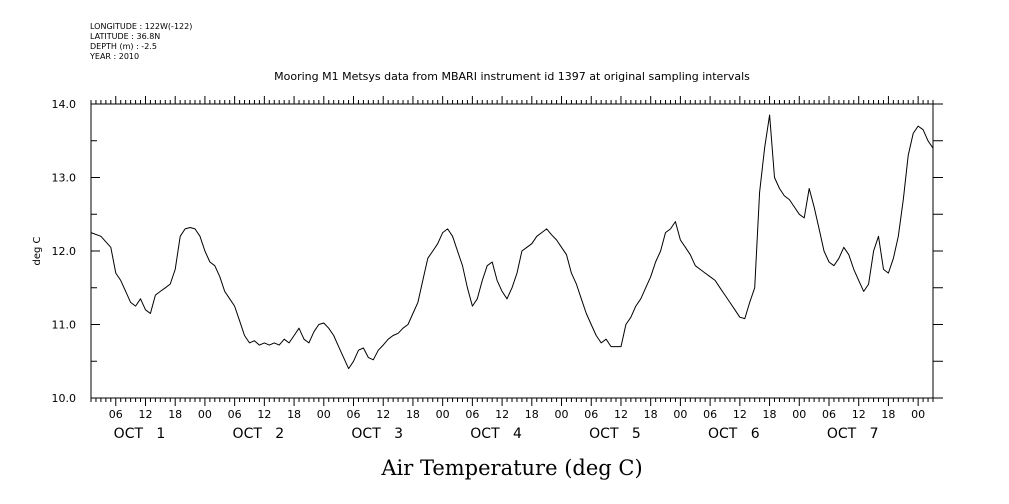  I want to click on year-label: YEAR : 2010, so click(115, 56).